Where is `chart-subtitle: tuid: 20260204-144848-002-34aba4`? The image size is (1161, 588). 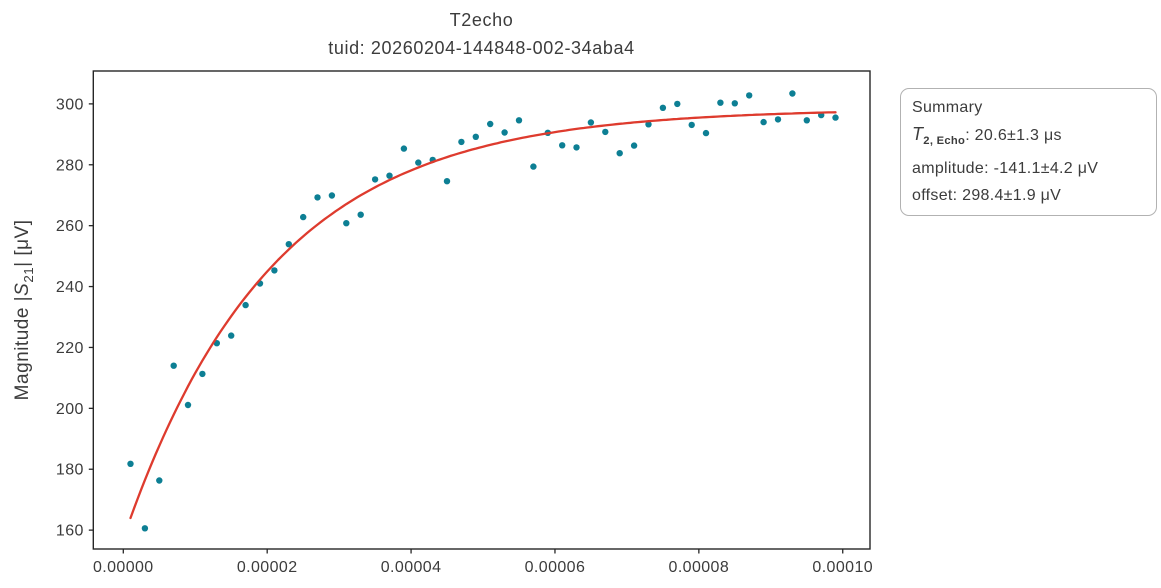 chart-subtitle: tuid: 20260204-144848-002-34aba4 is located at coordinates (481, 48).